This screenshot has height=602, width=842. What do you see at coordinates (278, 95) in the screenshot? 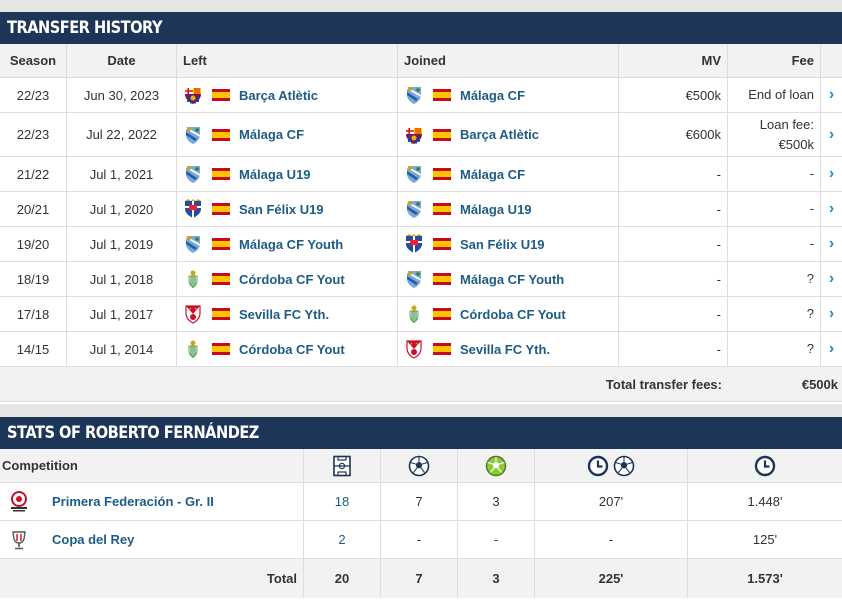
I see `left-club-link: Barça Atlètic` at bounding box center [278, 95].